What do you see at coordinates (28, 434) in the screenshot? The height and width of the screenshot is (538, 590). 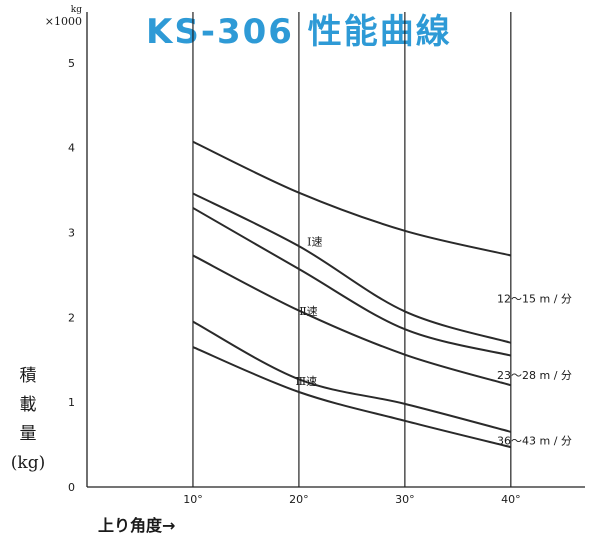 I see `y-label-char: 量` at bounding box center [28, 434].